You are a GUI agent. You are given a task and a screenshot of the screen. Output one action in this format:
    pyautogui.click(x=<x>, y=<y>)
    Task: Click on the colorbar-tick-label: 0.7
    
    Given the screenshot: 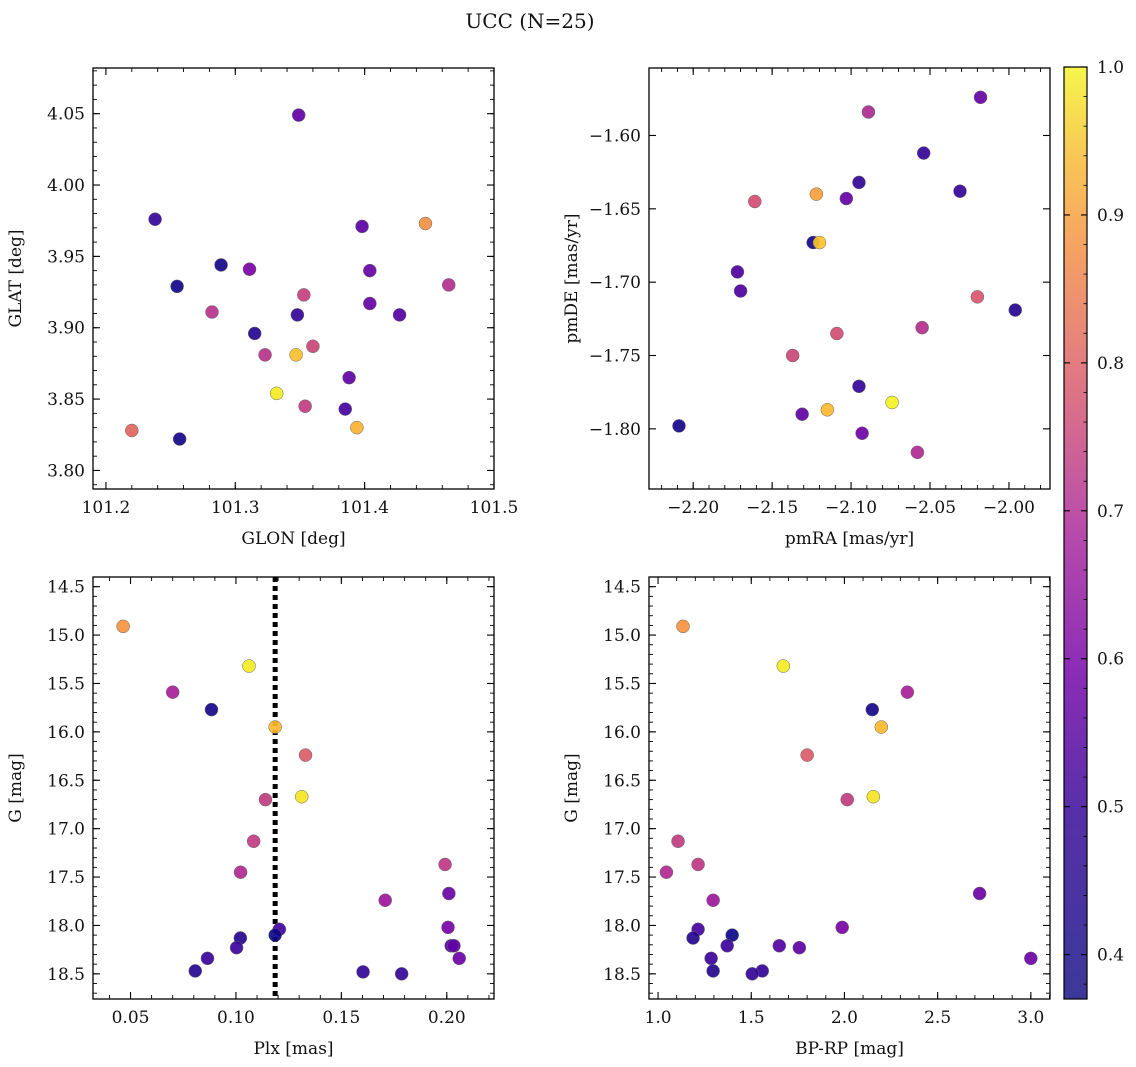 What is the action you would take?
    pyautogui.click(x=1110, y=512)
    